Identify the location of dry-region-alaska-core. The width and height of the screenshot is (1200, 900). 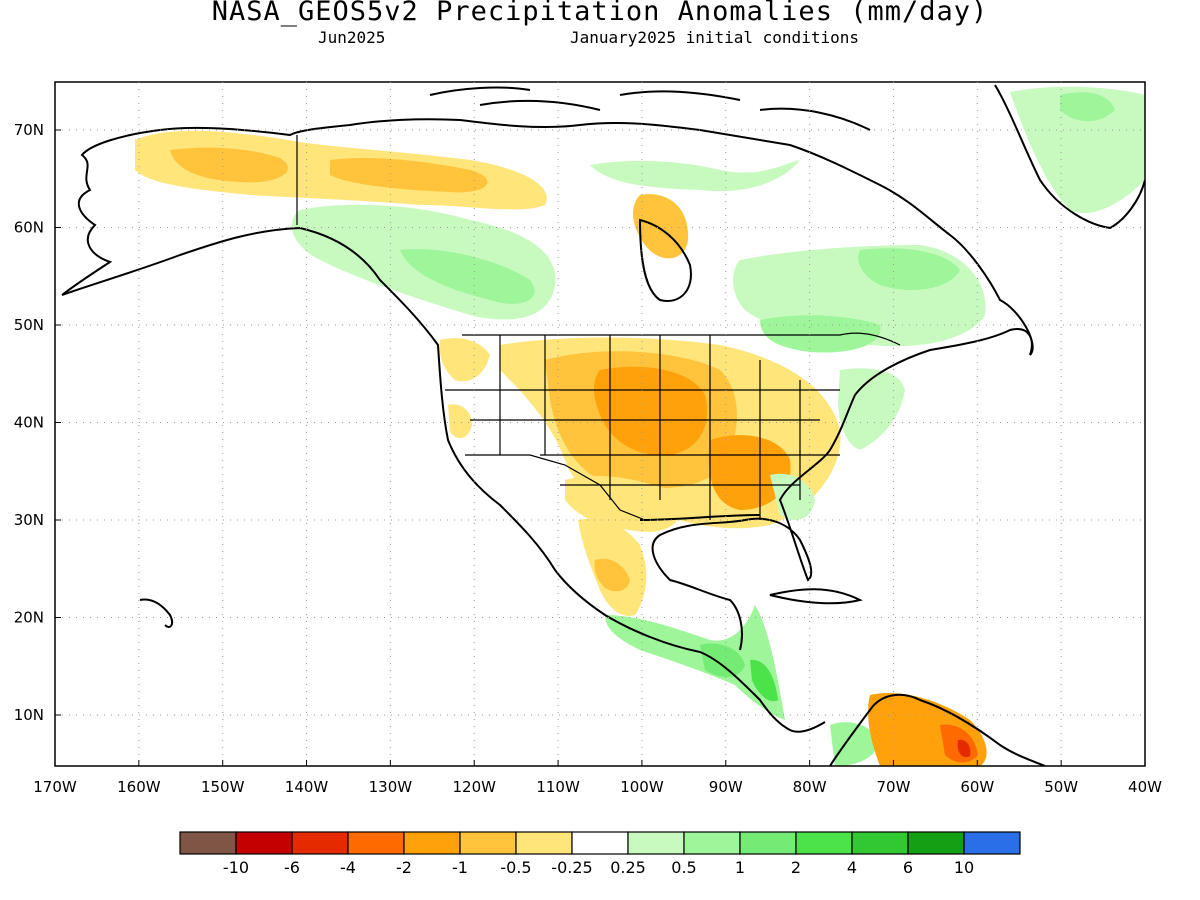
(229, 165).